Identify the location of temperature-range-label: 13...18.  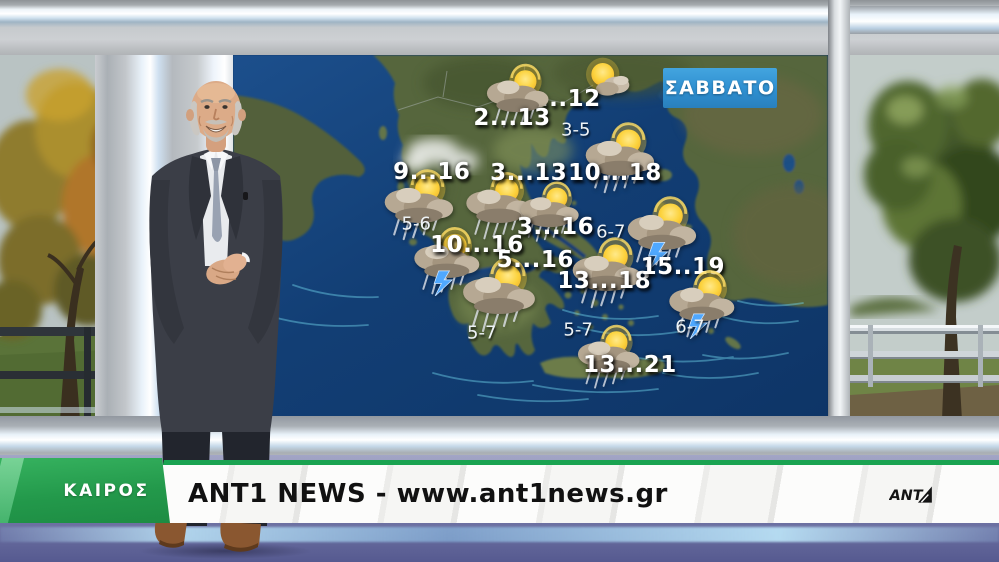
(604, 280).